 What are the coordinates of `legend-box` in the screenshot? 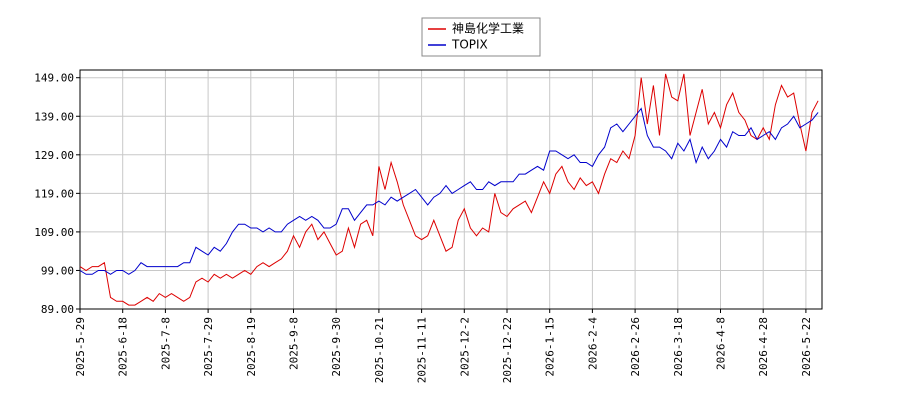 It's located at (481, 37).